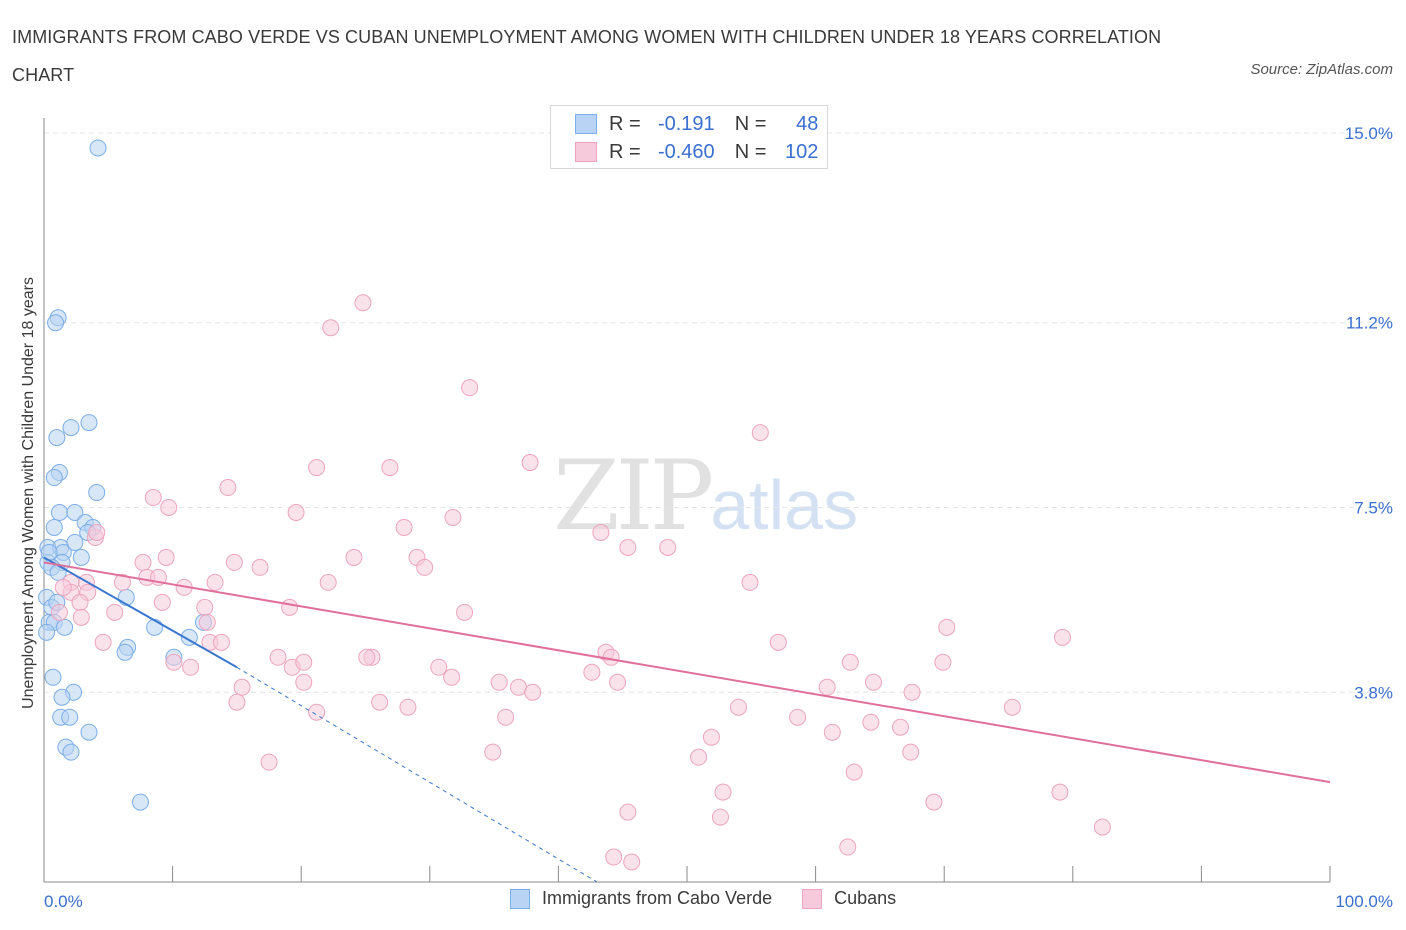  What do you see at coordinates (750, 151) in the screenshot?
I see `legend-n-label: N =` at bounding box center [750, 151].